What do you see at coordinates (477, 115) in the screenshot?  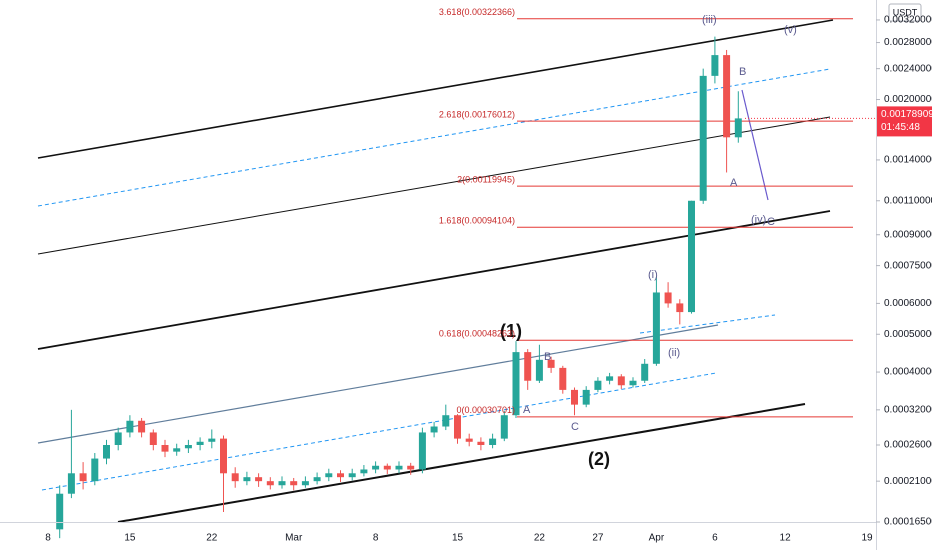 I see `fib-label: 2.618(0.00176012)` at bounding box center [477, 115].